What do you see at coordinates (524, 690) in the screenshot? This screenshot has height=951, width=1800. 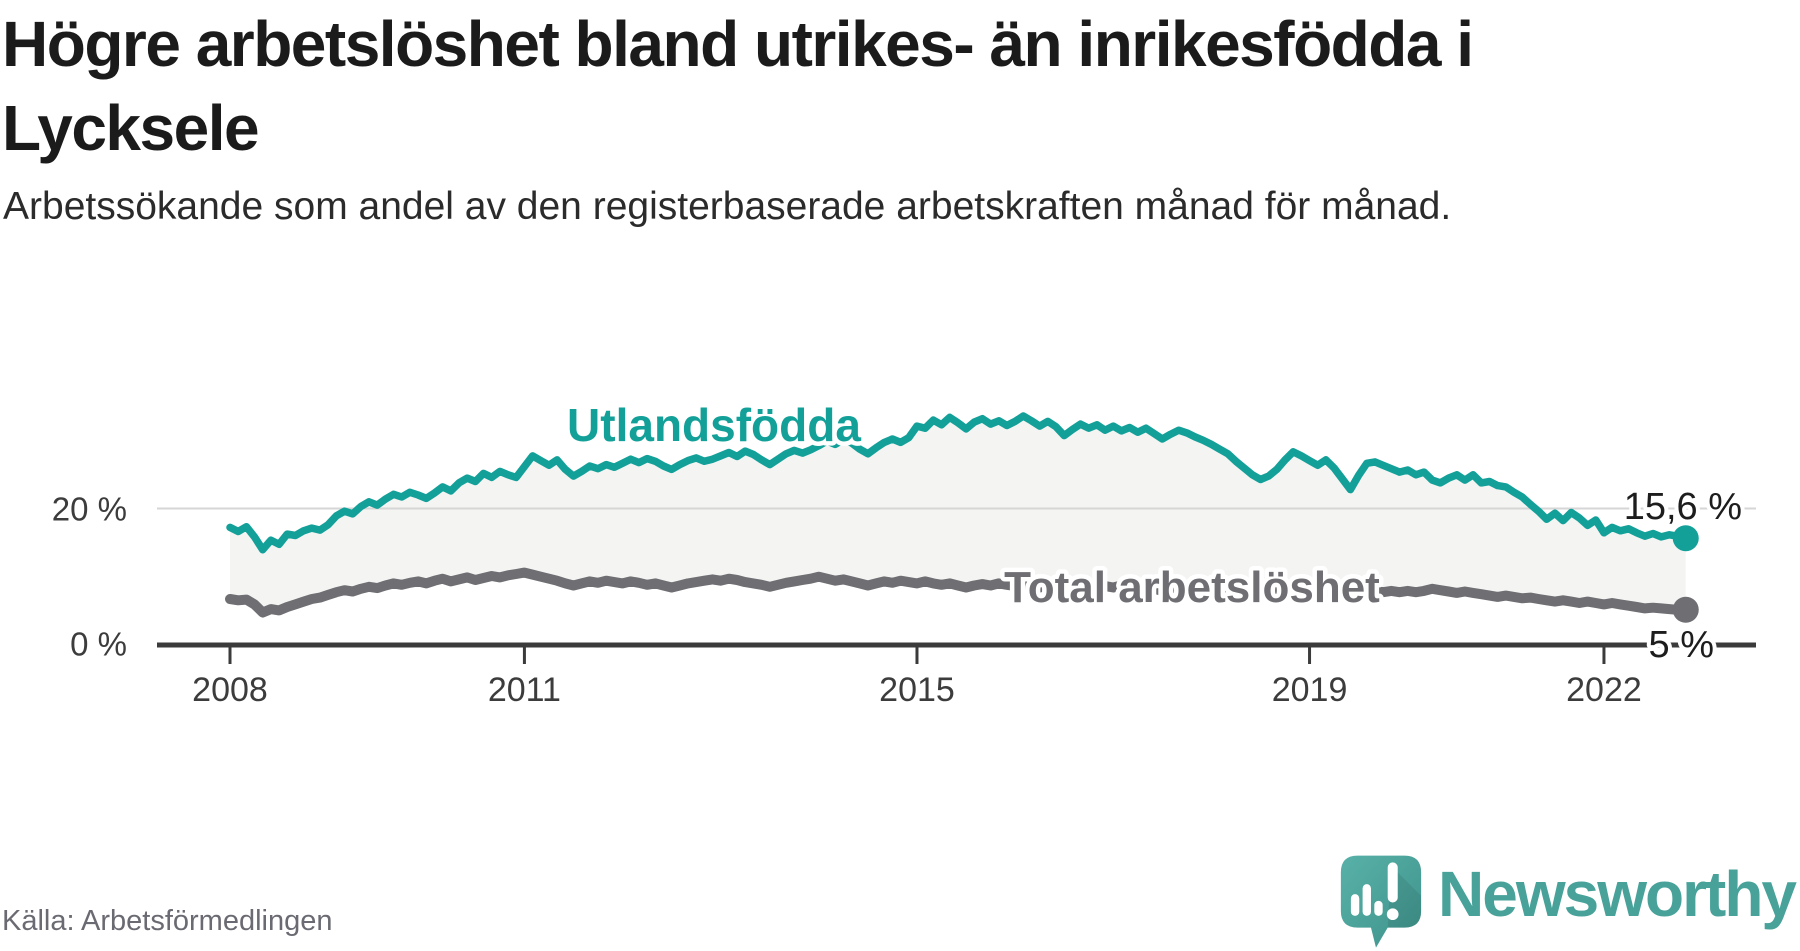 I see `x-tick-label-2011: 2011` at bounding box center [524, 690].